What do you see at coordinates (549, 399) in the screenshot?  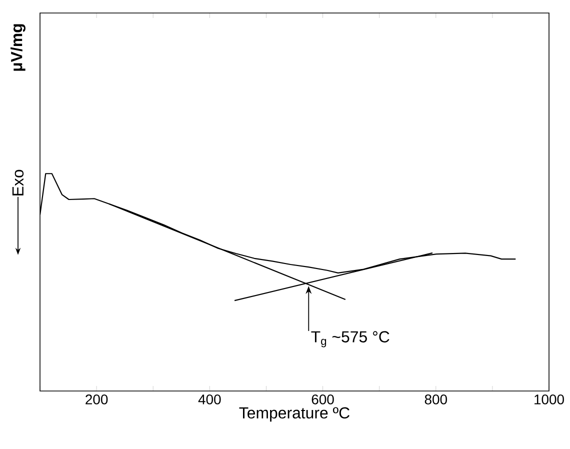 I see `x-tick-label: 1000` at bounding box center [549, 399].